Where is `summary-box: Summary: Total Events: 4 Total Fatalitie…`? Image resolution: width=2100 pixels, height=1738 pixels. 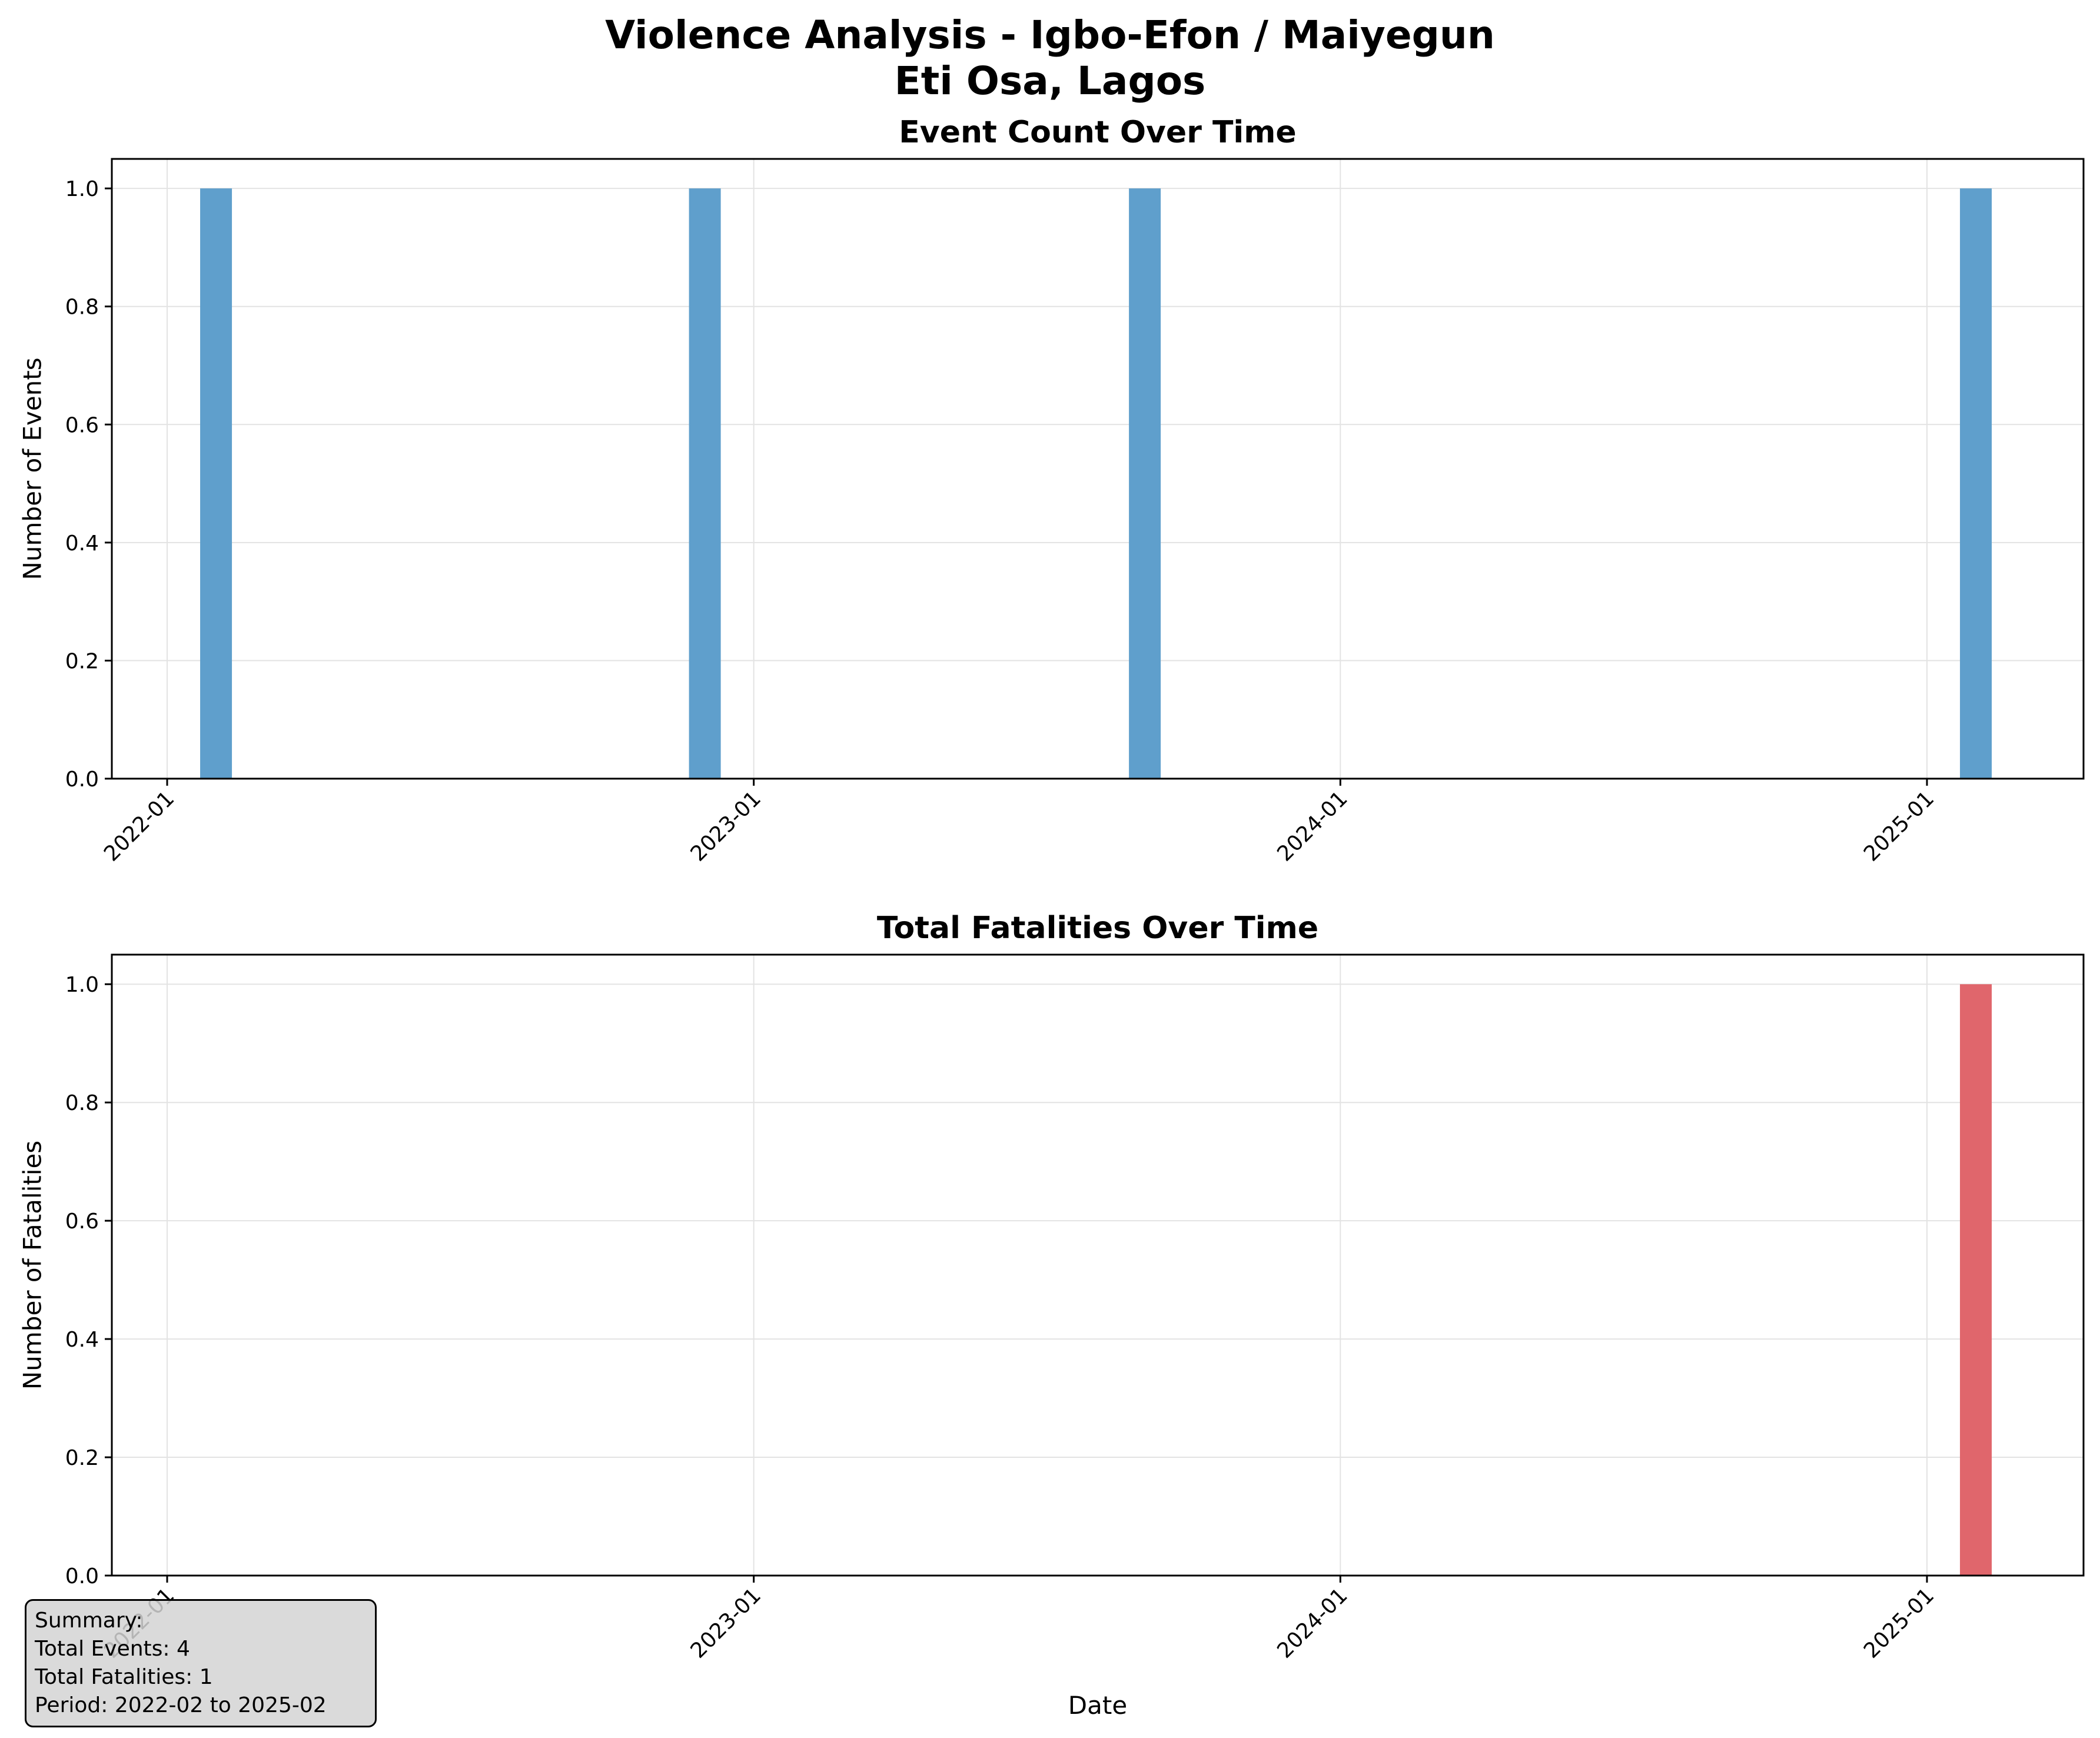 summary-box: Summary: Total Events: 4 Total Fatalitie… is located at coordinates (201, 1663).